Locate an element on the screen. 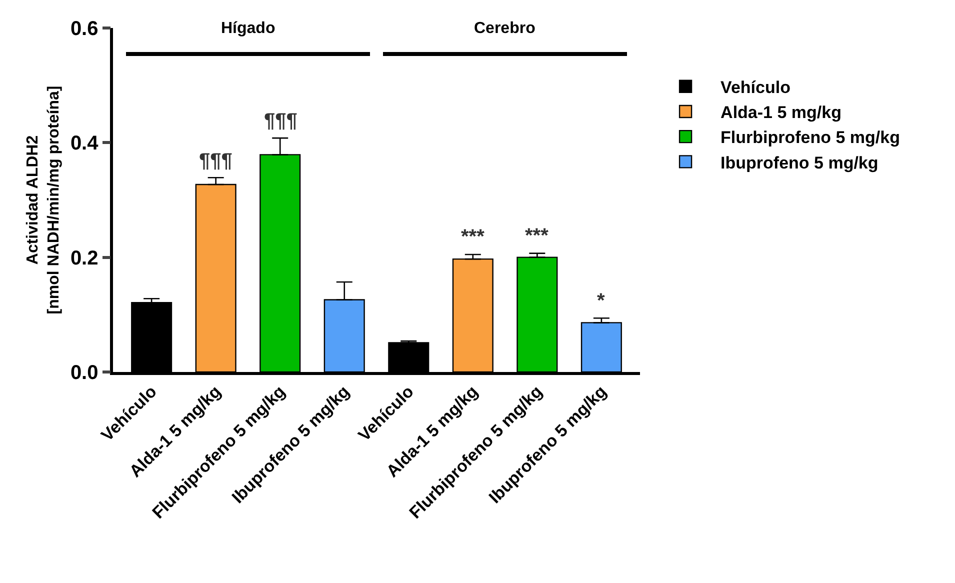 The width and height of the screenshot is (955, 583). y-tick-label: 0.4 is located at coordinates (85, 143).